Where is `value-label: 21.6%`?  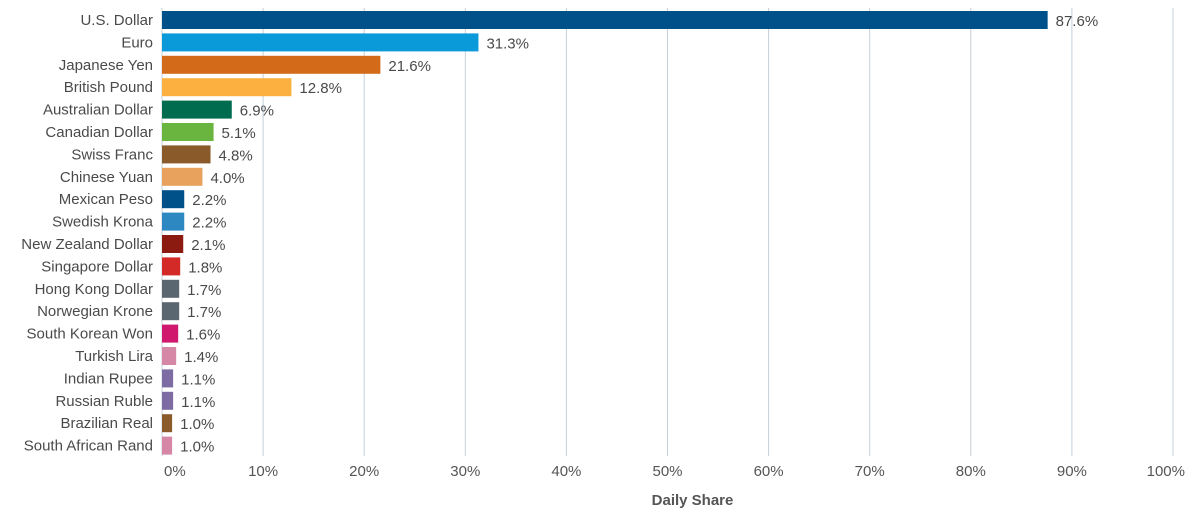 value-label: 21.6% is located at coordinates (409, 66).